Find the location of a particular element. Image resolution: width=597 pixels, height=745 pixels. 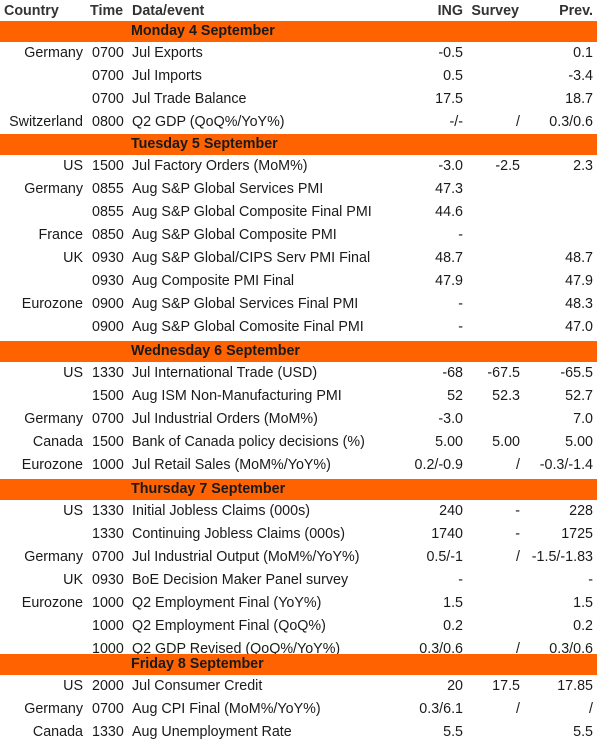

table-row: US 2000 Jul Consumer Credit 20 17.5 17.85 is located at coordinates (298, 686).